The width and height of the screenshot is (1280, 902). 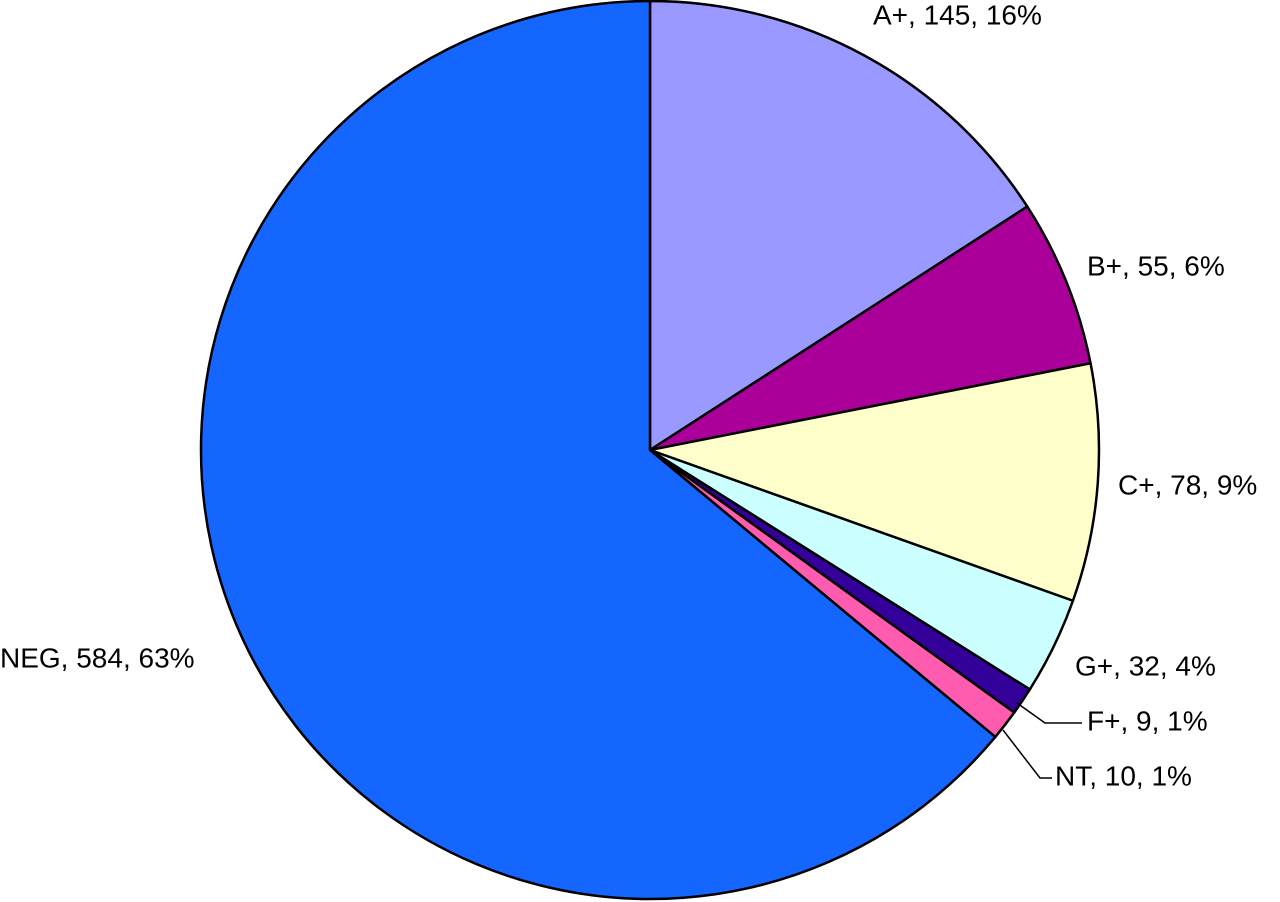 What do you see at coordinates (1123, 775) in the screenshot?
I see `slice-label: NT, 10, 1%` at bounding box center [1123, 775].